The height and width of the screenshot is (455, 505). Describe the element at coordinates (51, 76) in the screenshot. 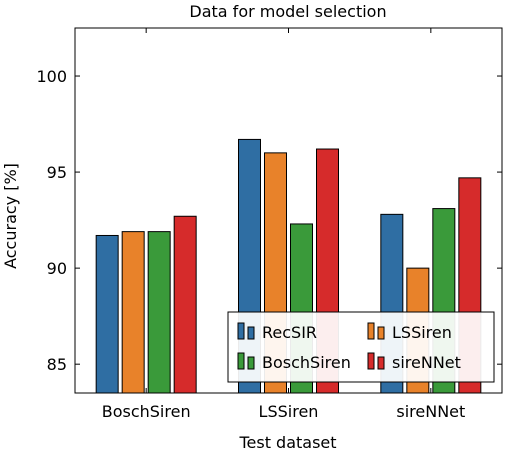

I see `y-tick-label: 100` at that location.